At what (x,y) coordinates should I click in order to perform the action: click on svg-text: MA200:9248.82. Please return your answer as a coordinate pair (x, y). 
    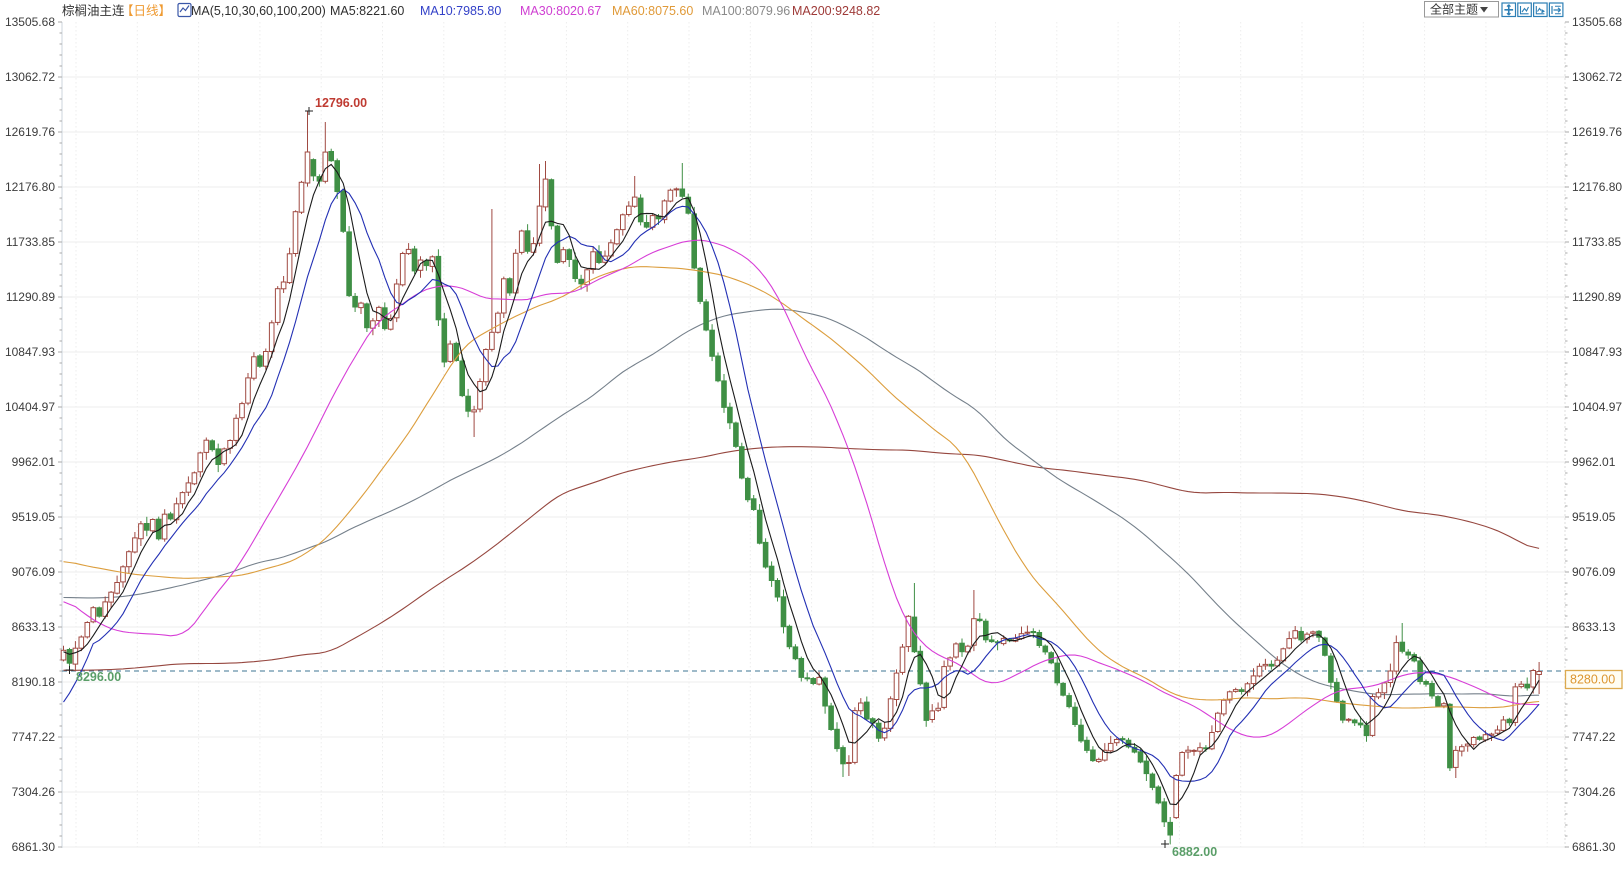
    Looking at the image, I should click on (836, 11).